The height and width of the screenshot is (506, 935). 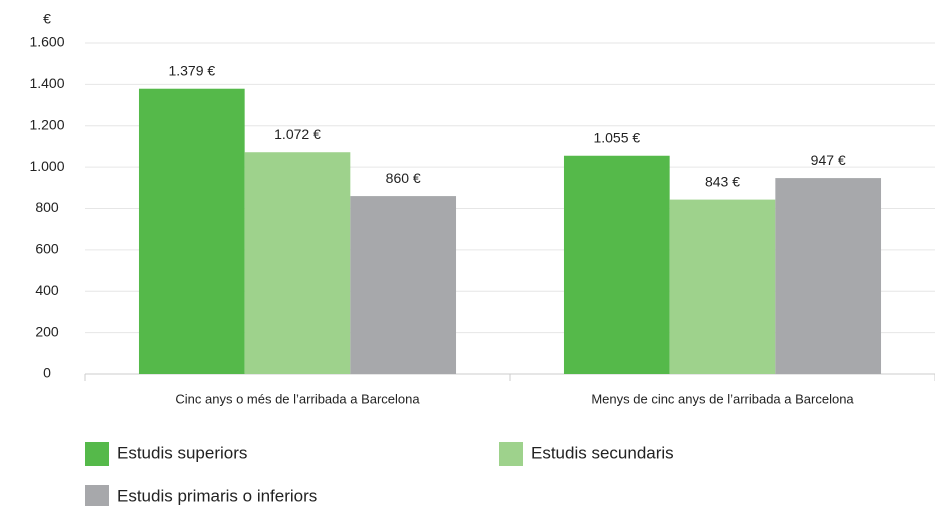 What do you see at coordinates (182, 452) in the screenshot?
I see `legend-label: Estudis superiors` at bounding box center [182, 452].